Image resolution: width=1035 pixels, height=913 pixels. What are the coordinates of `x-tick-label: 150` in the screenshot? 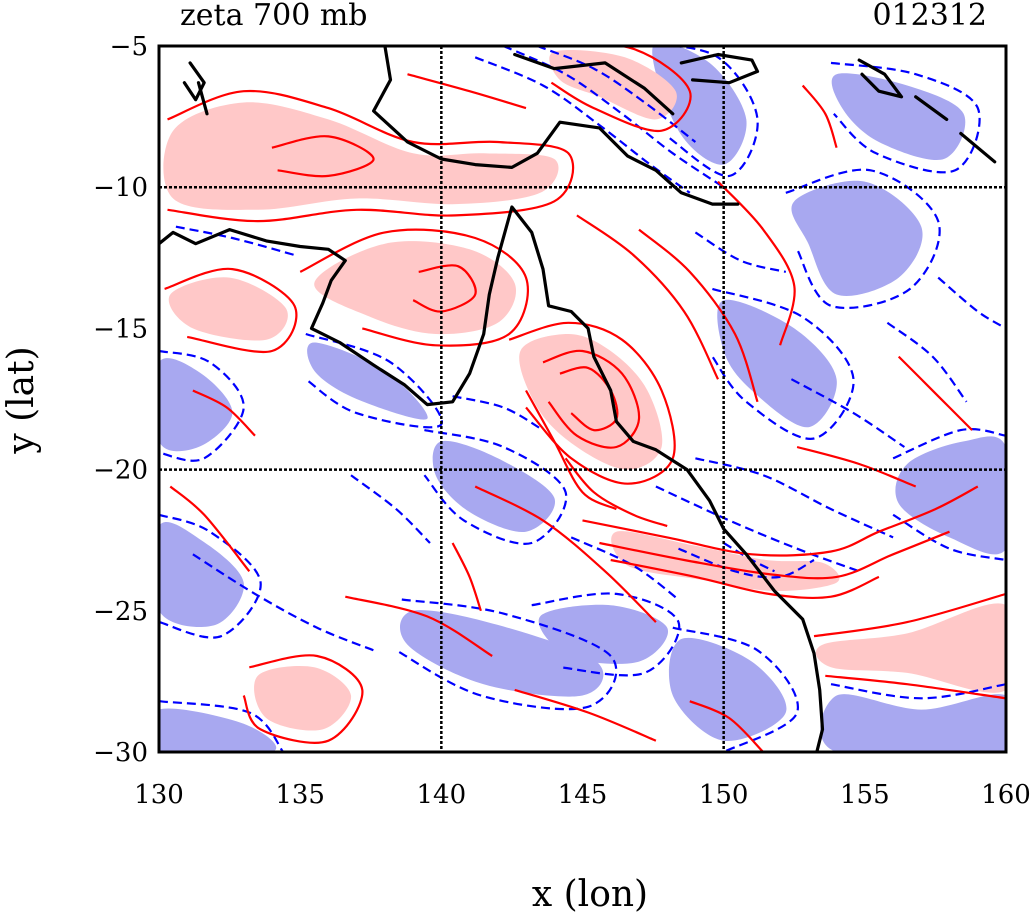 It's located at (724, 795).